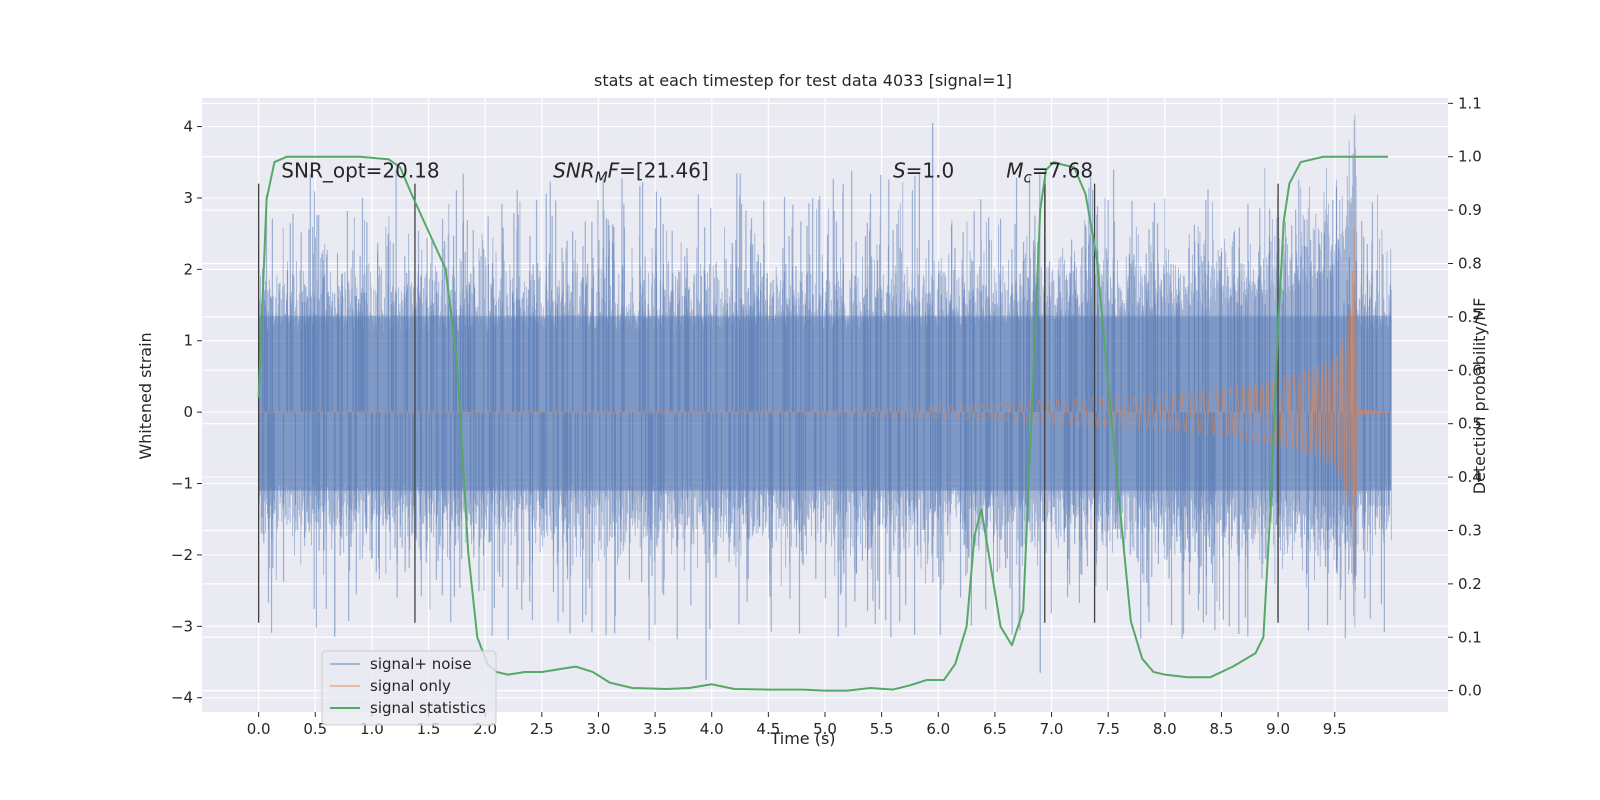 The image size is (1600, 800). What do you see at coordinates (882, 729) in the screenshot?
I see `x-tick-label: 5.5` at bounding box center [882, 729].